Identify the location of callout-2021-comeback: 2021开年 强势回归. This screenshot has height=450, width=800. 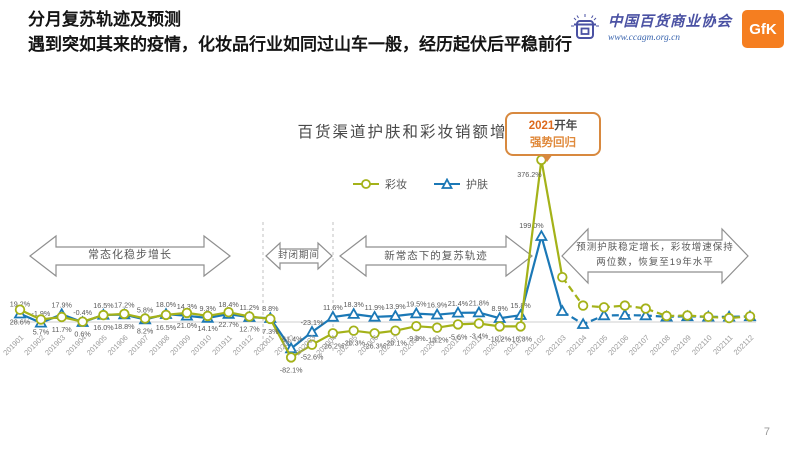
(553, 137).